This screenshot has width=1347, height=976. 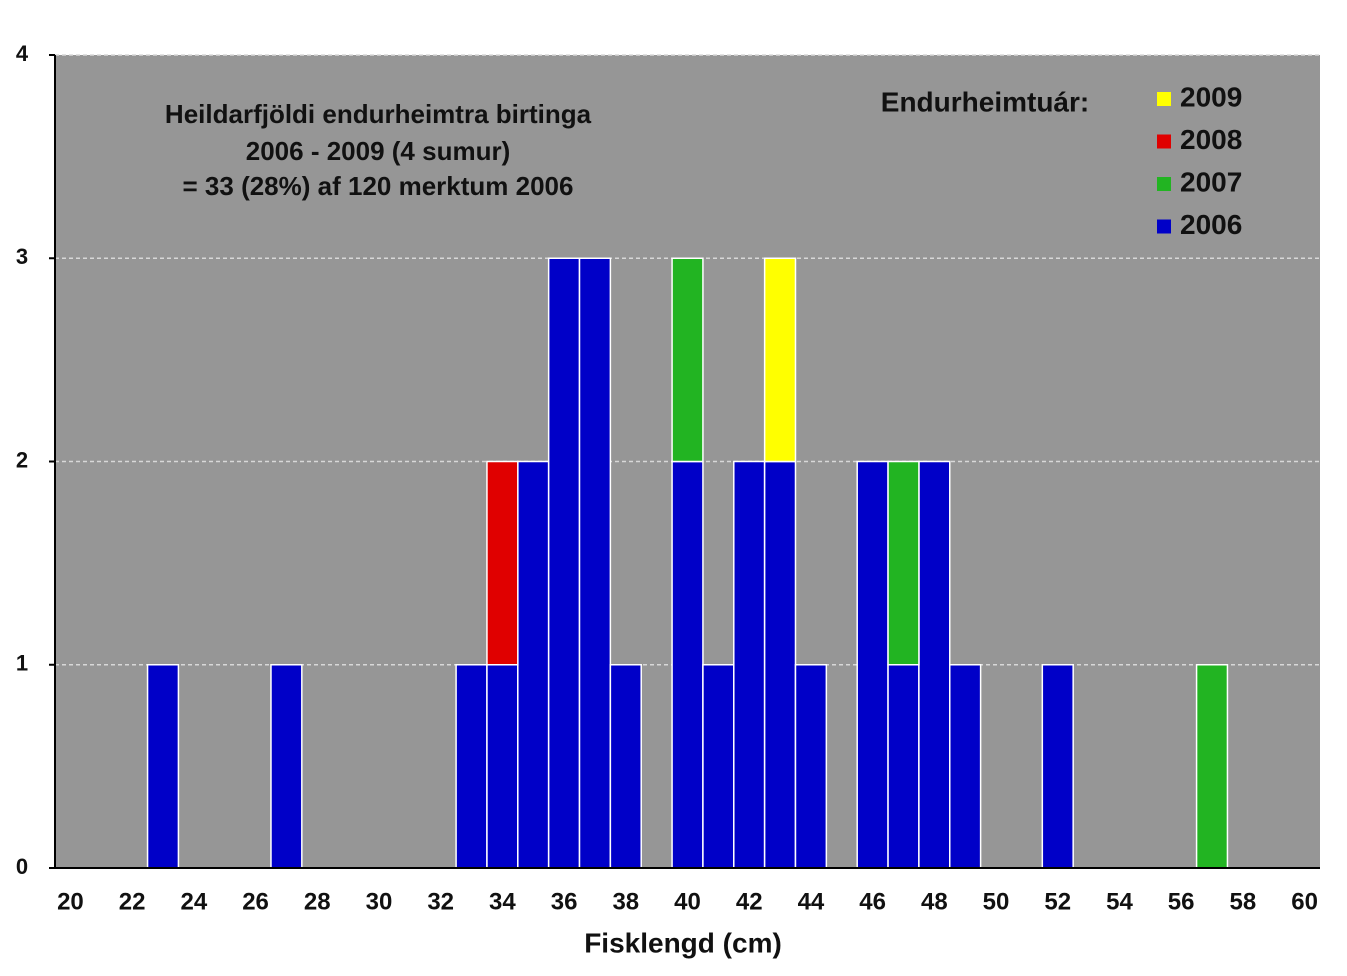 What do you see at coordinates (683, 942) in the screenshot?
I see `x-axis-title: Fisklengd (cm)` at bounding box center [683, 942].